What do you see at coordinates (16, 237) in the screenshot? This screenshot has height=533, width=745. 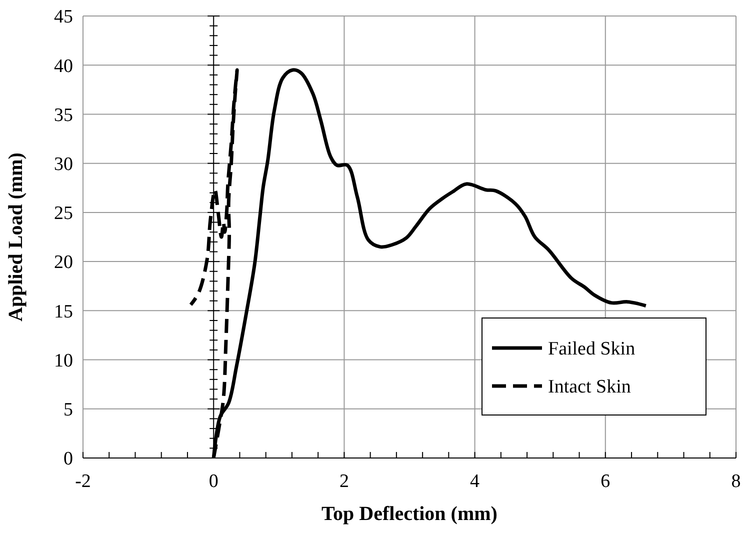 I see `y-axis-title: Applied Load (mm)` at bounding box center [16, 237].